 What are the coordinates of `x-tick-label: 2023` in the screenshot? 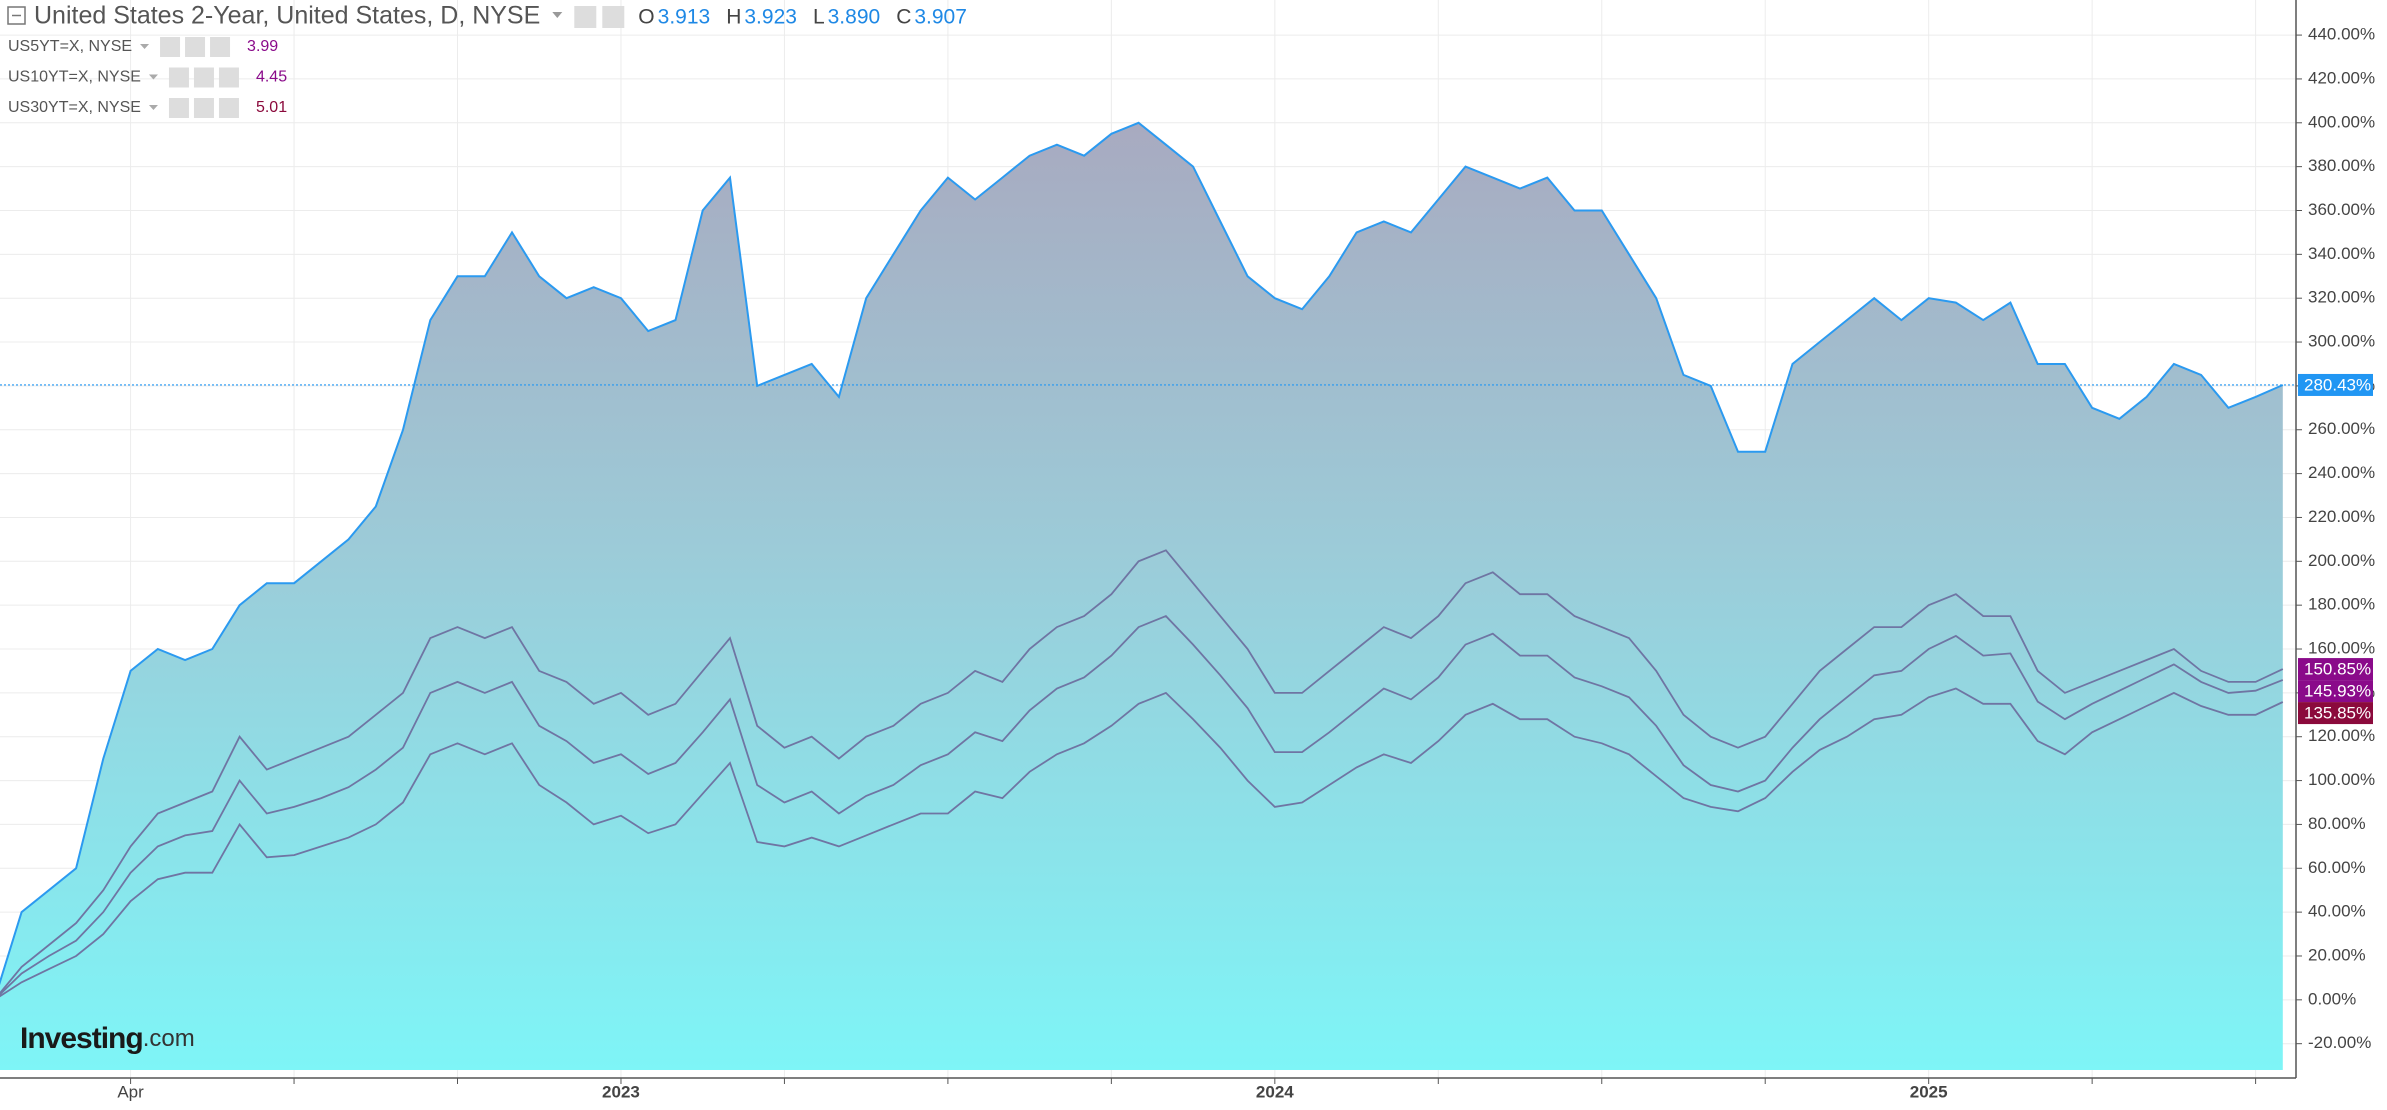 It's located at (621, 1091).